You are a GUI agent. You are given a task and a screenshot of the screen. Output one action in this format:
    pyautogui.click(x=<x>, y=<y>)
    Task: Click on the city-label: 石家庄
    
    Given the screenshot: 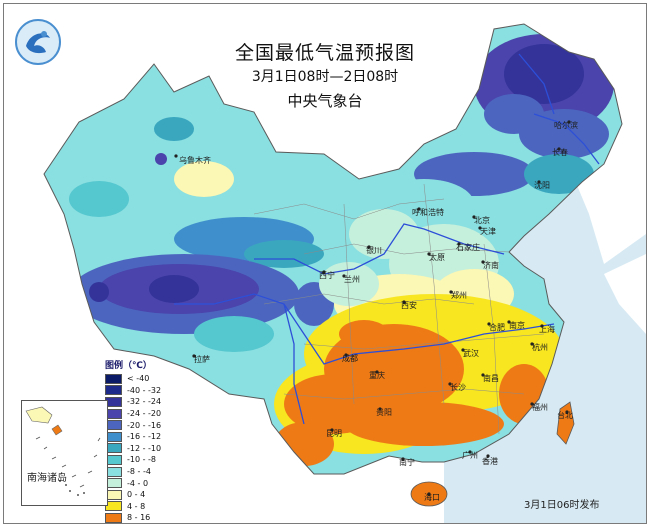 What is the action you would take?
    pyautogui.click(x=468, y=247)
    